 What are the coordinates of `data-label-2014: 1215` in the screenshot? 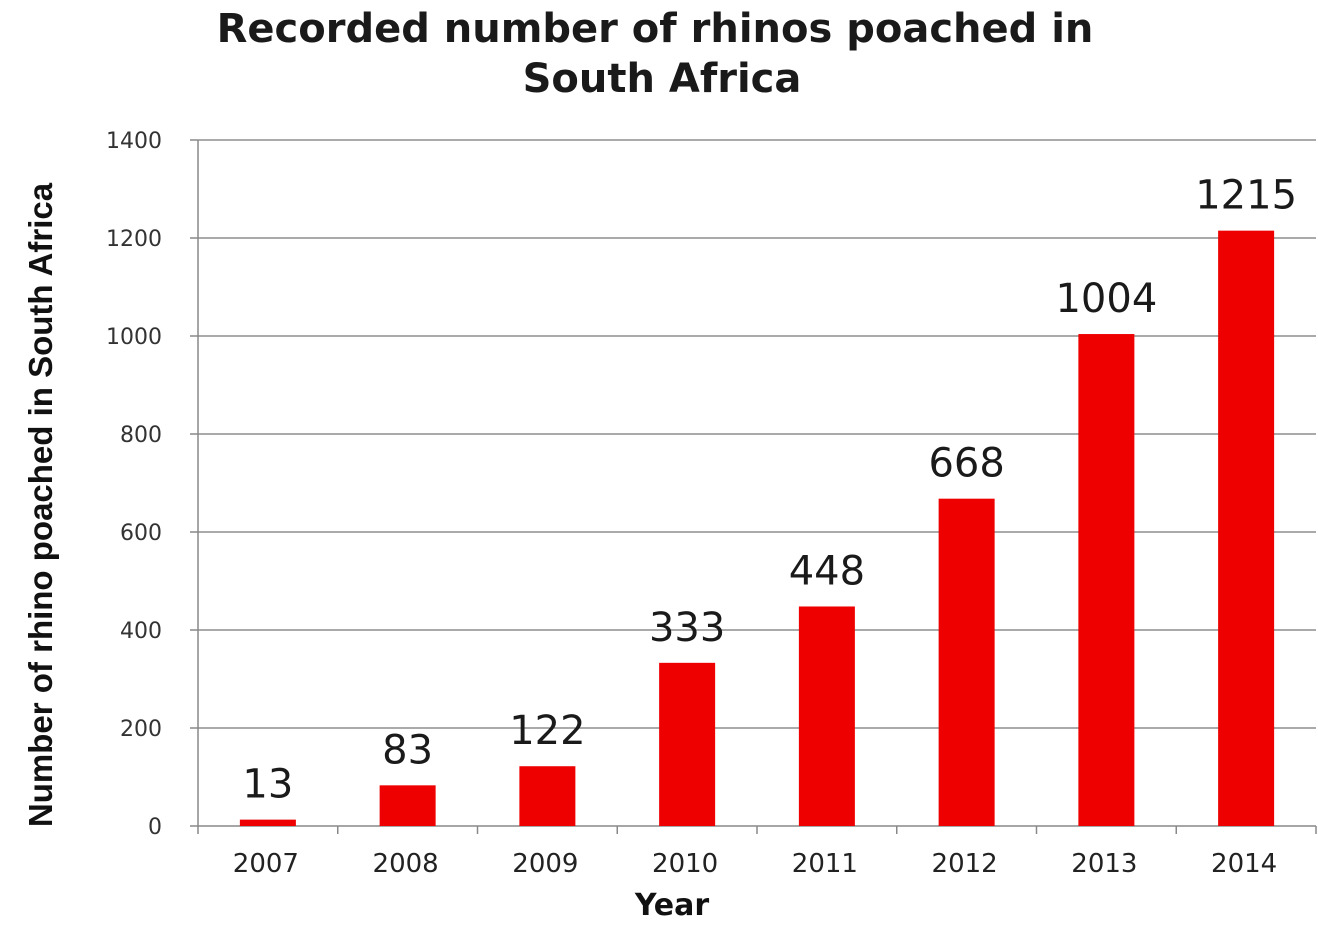 It's located at (1246, 196).